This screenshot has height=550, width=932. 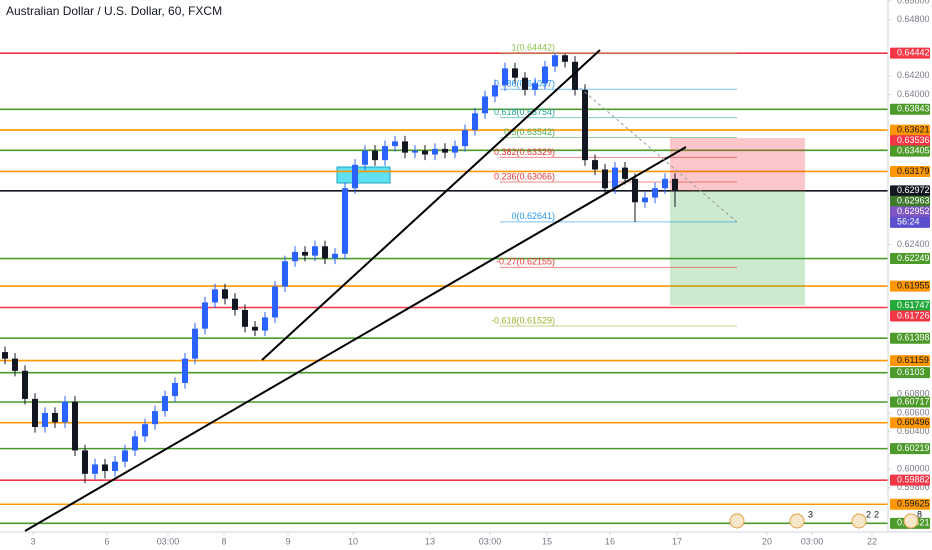 What do you see at coordinates (913, 401) in the screenshot?
I see `price-label: 0.60717` at bounding box center [913, 401].